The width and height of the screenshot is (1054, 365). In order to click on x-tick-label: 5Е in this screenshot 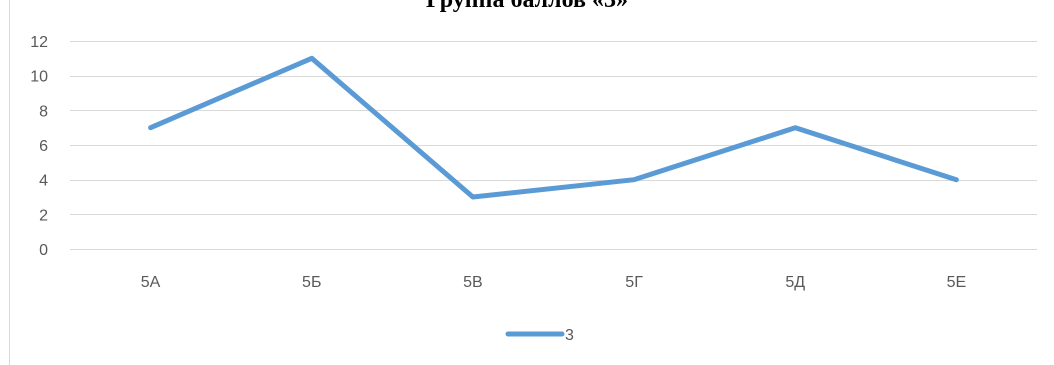, I will do `click(957, 282)`.